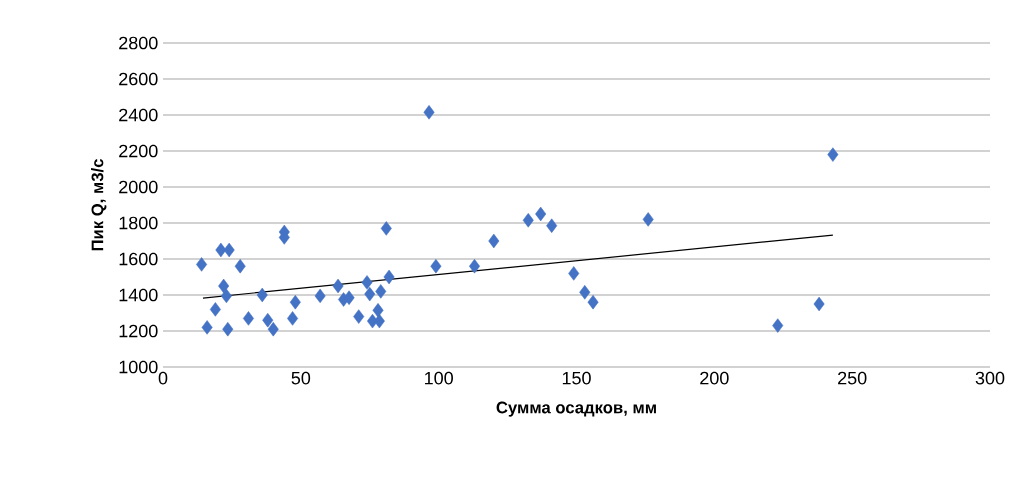 The height and width of the screenshot is (485, 1027). What do you see at coordinates (576, 409) in the screenshot?
I see `x-axis-title: Сумма осадков, мм` at bounding box center [576, 409].